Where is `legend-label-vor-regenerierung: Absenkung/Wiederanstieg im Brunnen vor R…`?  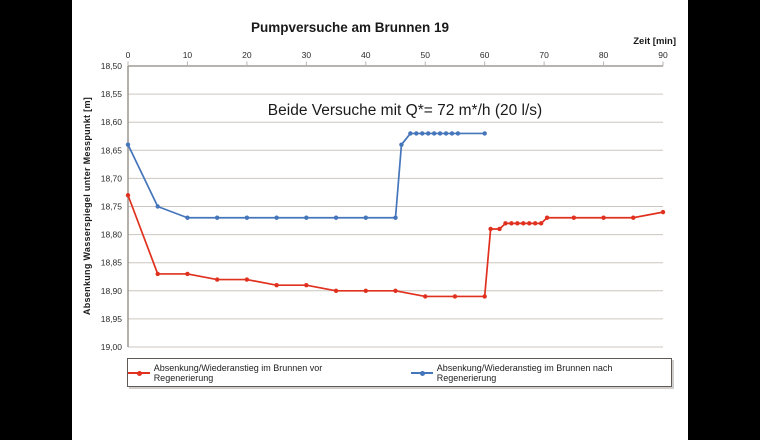
legend-label-vor-regenerierung: Absenkung/Wiederanstieg im Brunnen vor R… is located at coordinates (238, 372).